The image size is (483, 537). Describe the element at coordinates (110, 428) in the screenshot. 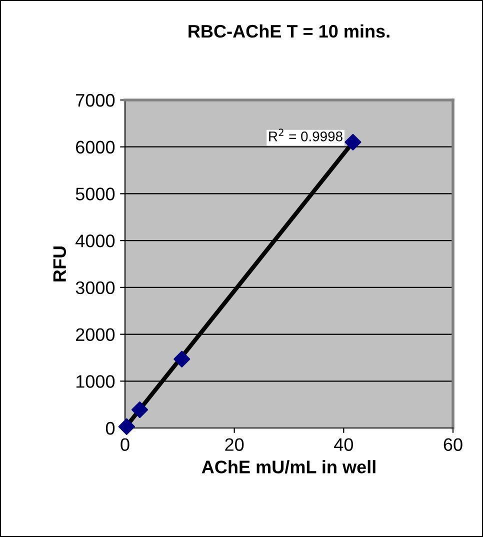

I see `y-tick-label: 0` at that location.